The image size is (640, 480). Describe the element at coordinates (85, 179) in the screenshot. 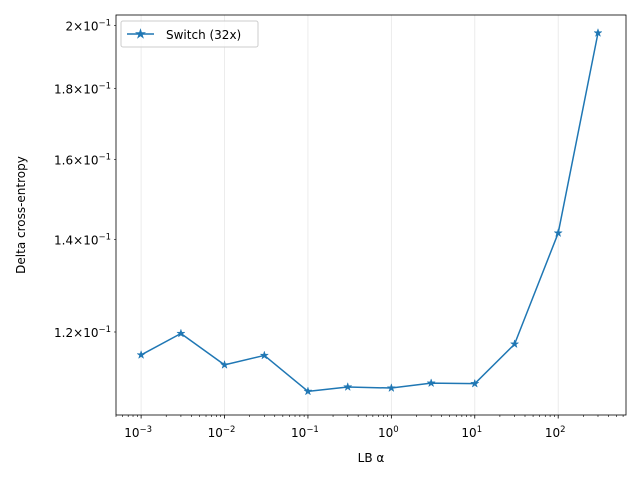

I see `y-axis: 1.2×10−1 1.4×10−1 1.6×10−1 1.8×10−1 2×10−1` at that location.